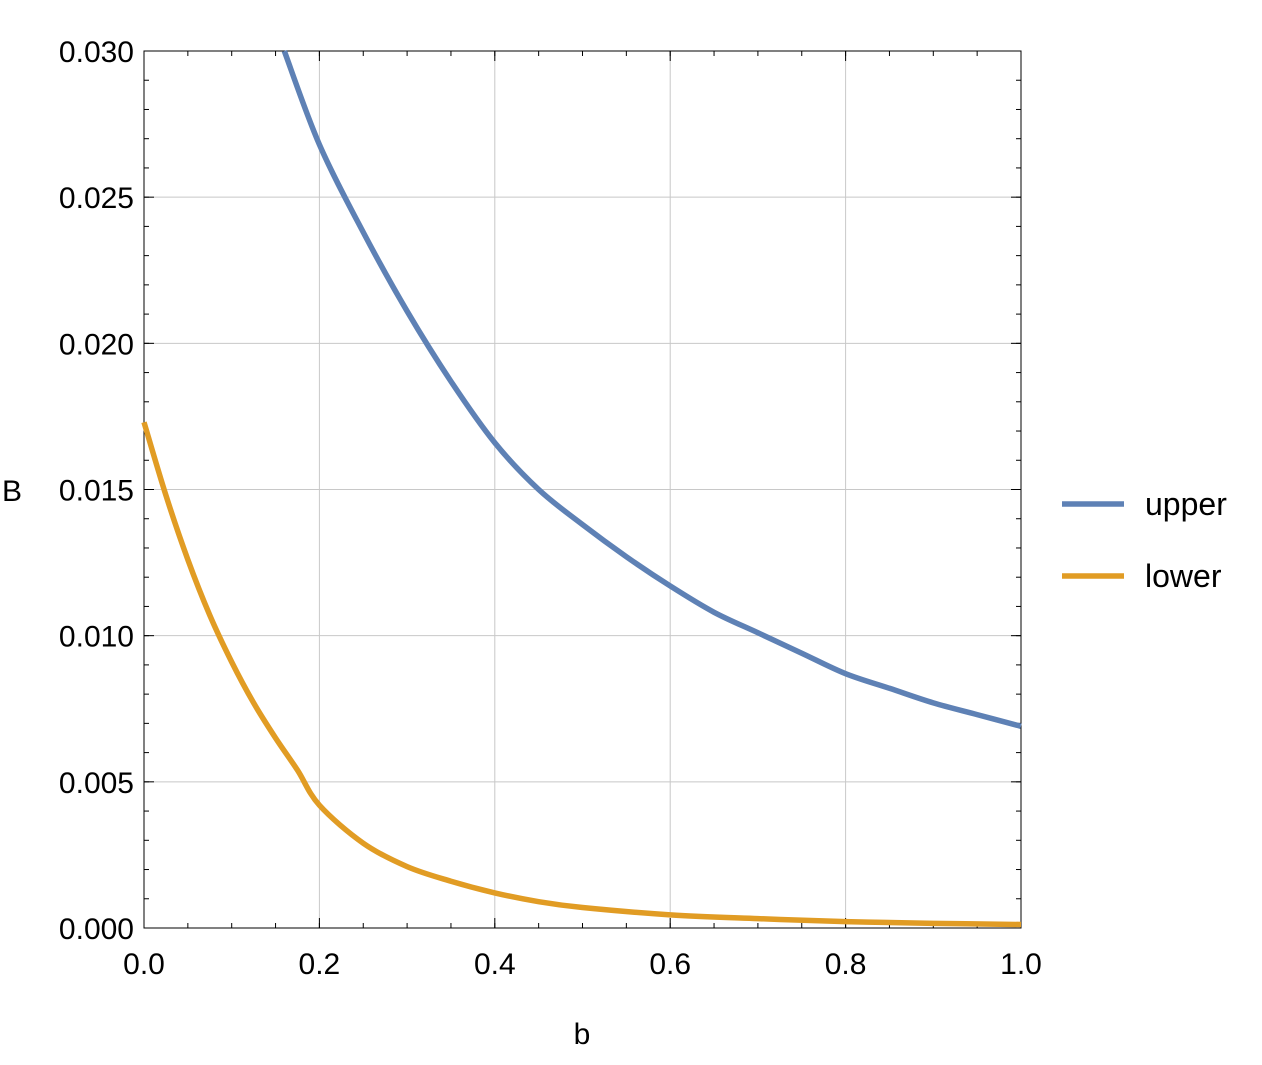  I want to click on legend-label-upper: upper, so click(1186, 504).